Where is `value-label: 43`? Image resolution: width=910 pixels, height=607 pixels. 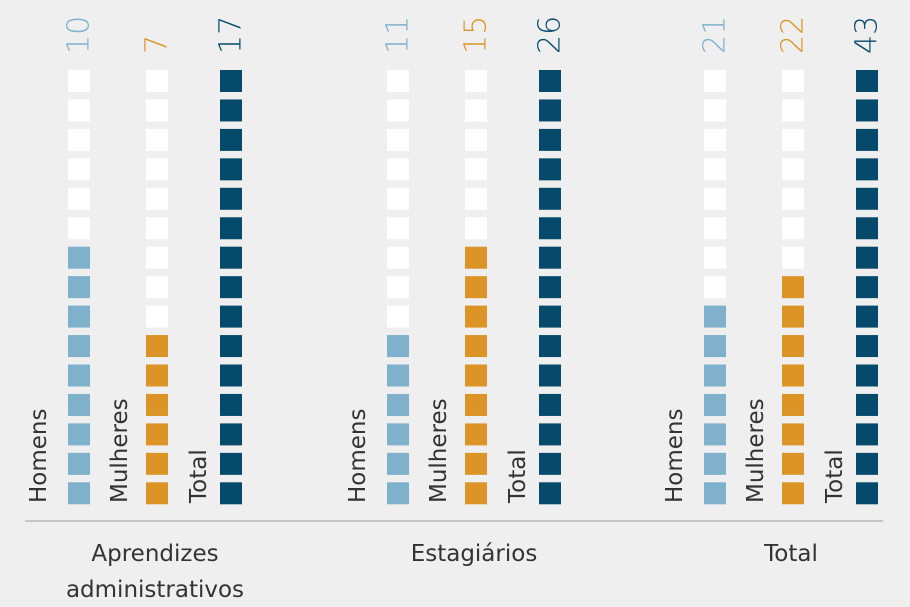 value-label: 43 is located at coordinates (867, 35).